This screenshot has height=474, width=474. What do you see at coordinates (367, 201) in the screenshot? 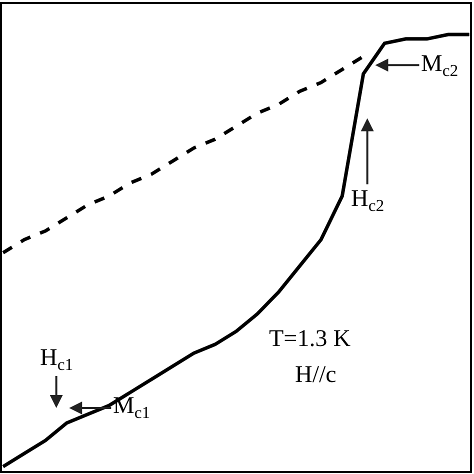
I see `annotation: H$_{c2}$` at bounding box center [367, 201].